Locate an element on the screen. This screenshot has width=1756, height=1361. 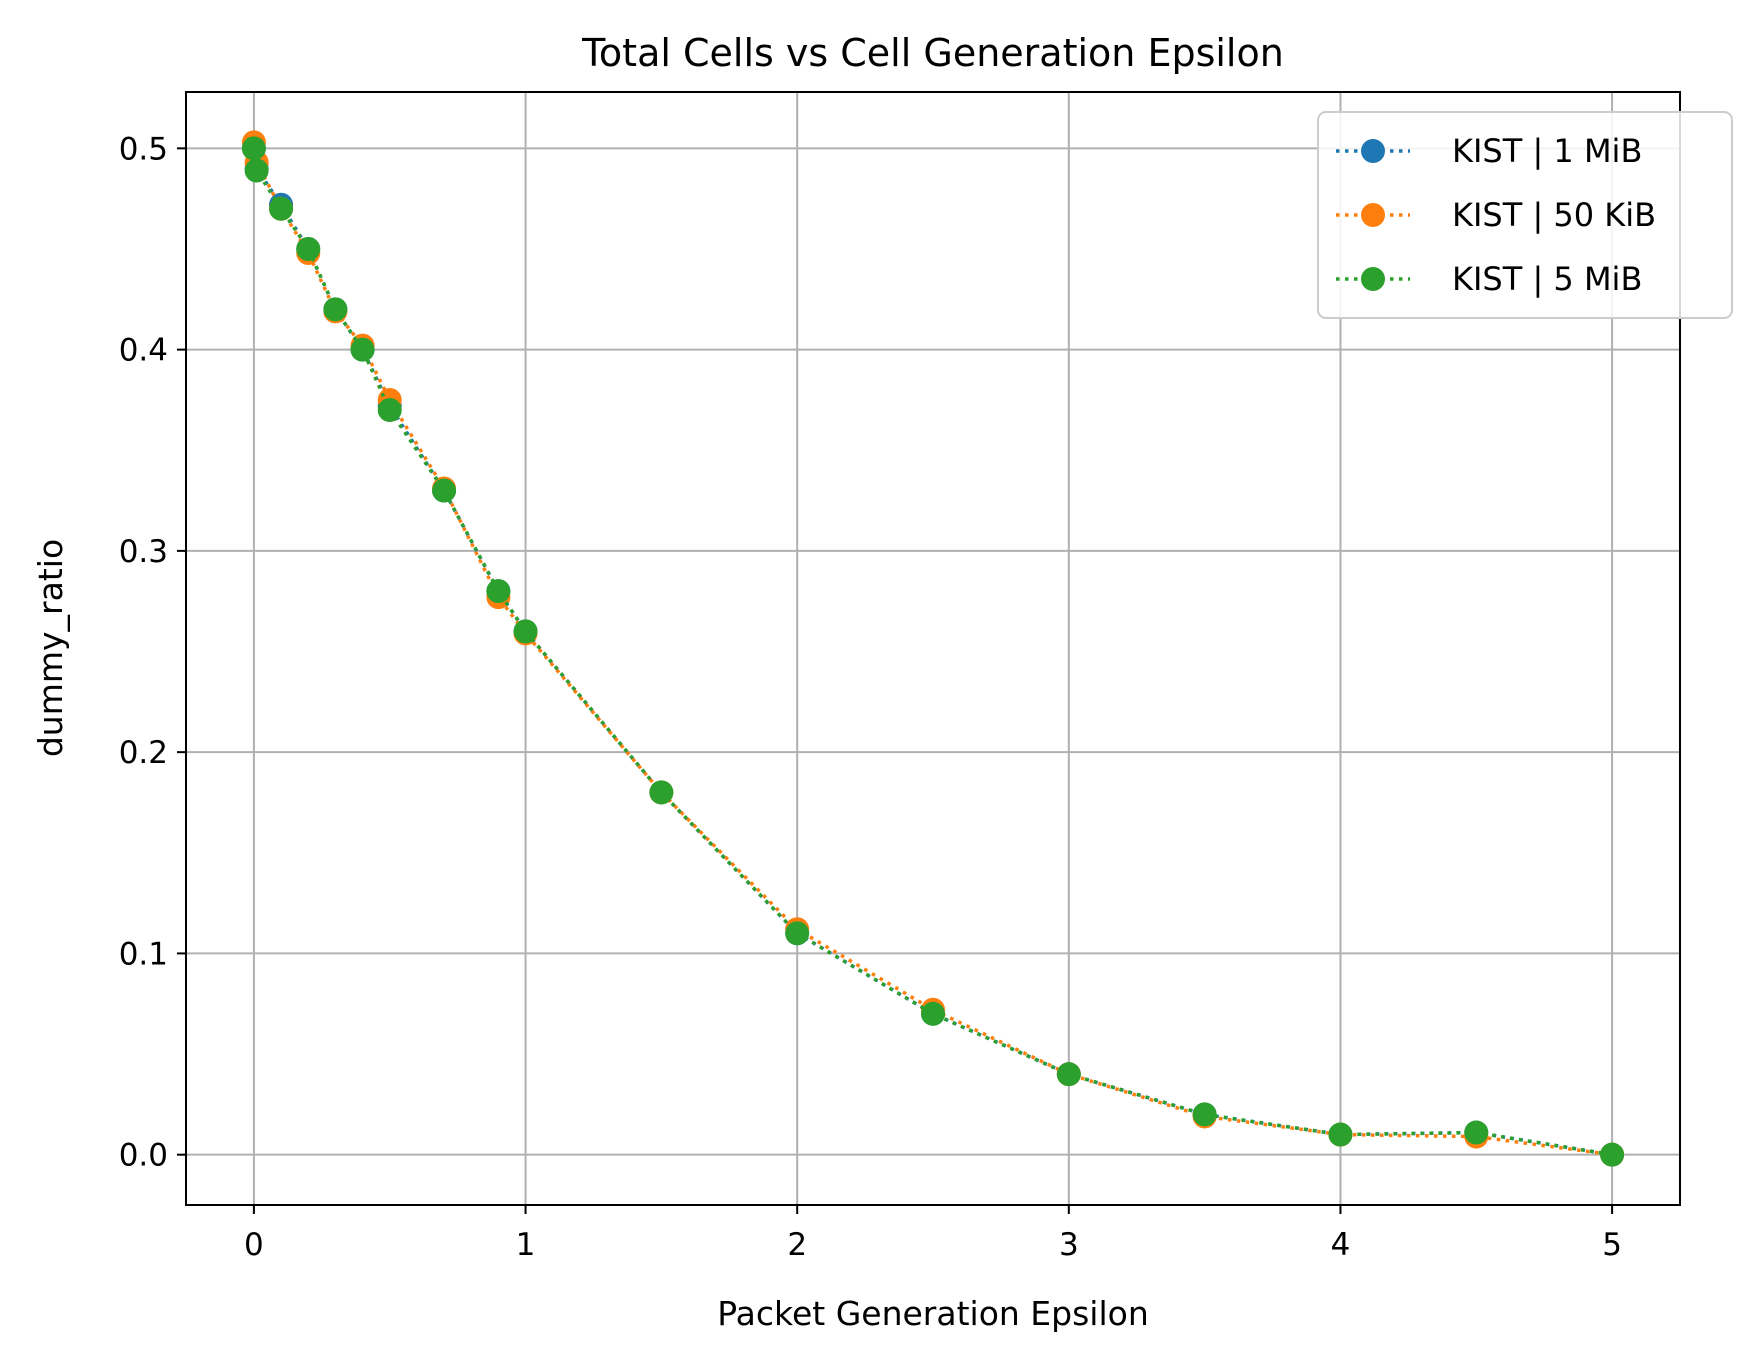
y-tick-label: 0.5 is located at coordinates (143, 149).